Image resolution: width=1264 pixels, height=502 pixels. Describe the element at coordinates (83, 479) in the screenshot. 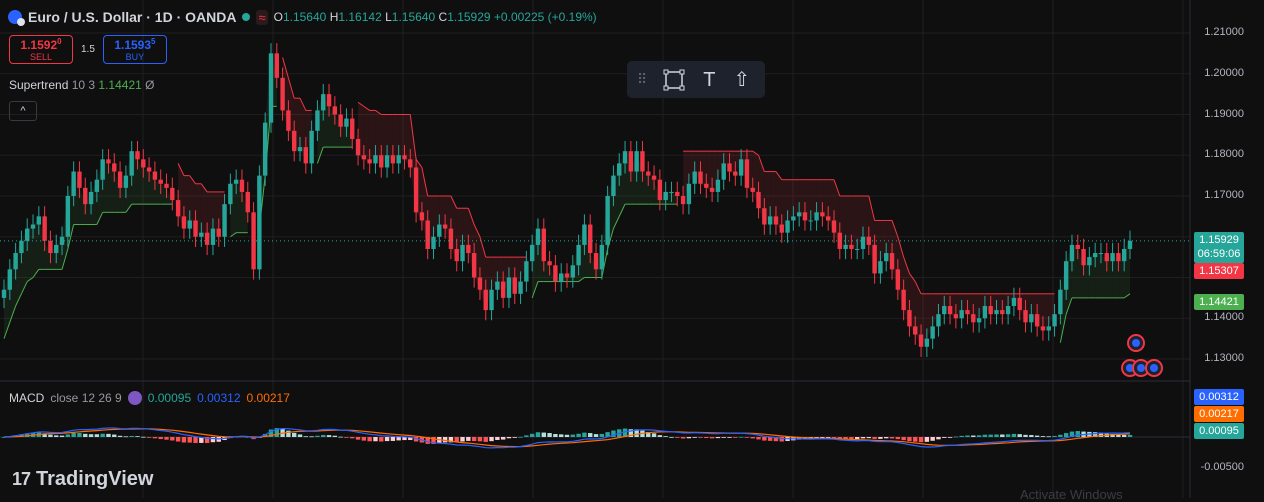

I see `tradingview-logo: 17 TradingView` at that location.